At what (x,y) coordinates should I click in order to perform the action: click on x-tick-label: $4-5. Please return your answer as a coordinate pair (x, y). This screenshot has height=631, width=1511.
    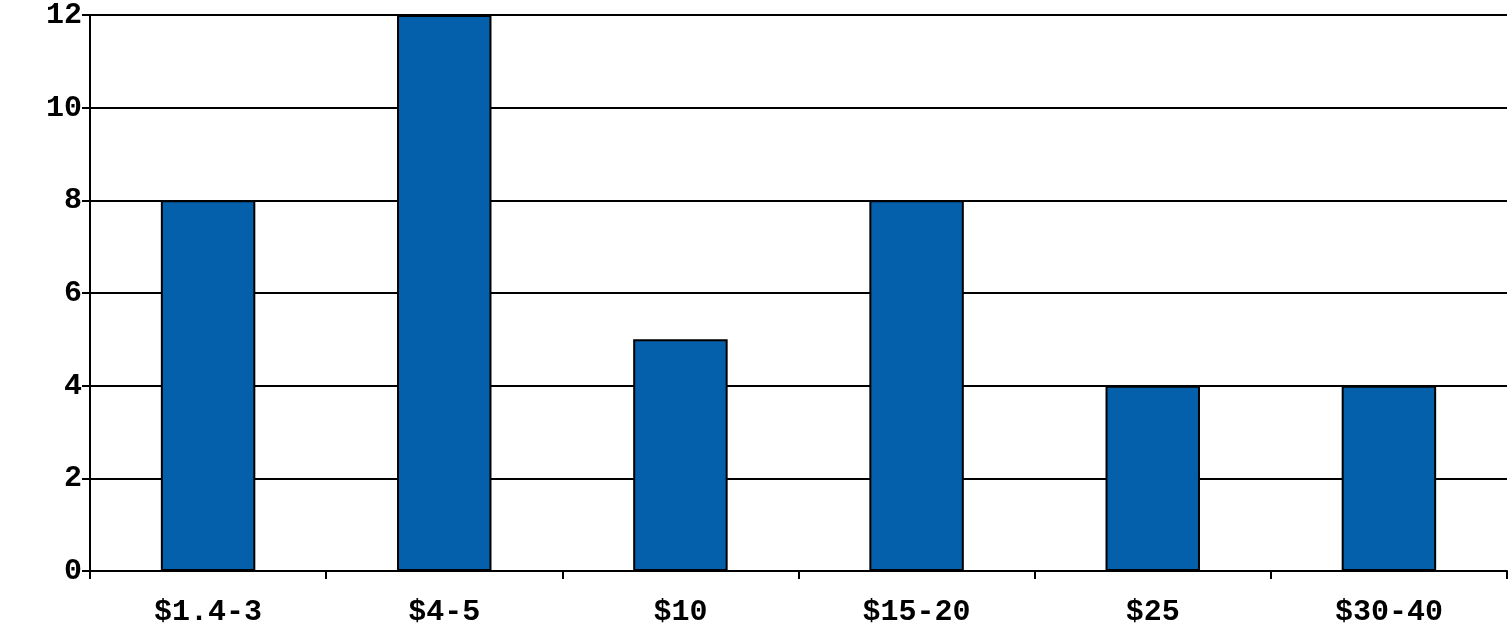
    Looking at the image, I should click on (444, 612).